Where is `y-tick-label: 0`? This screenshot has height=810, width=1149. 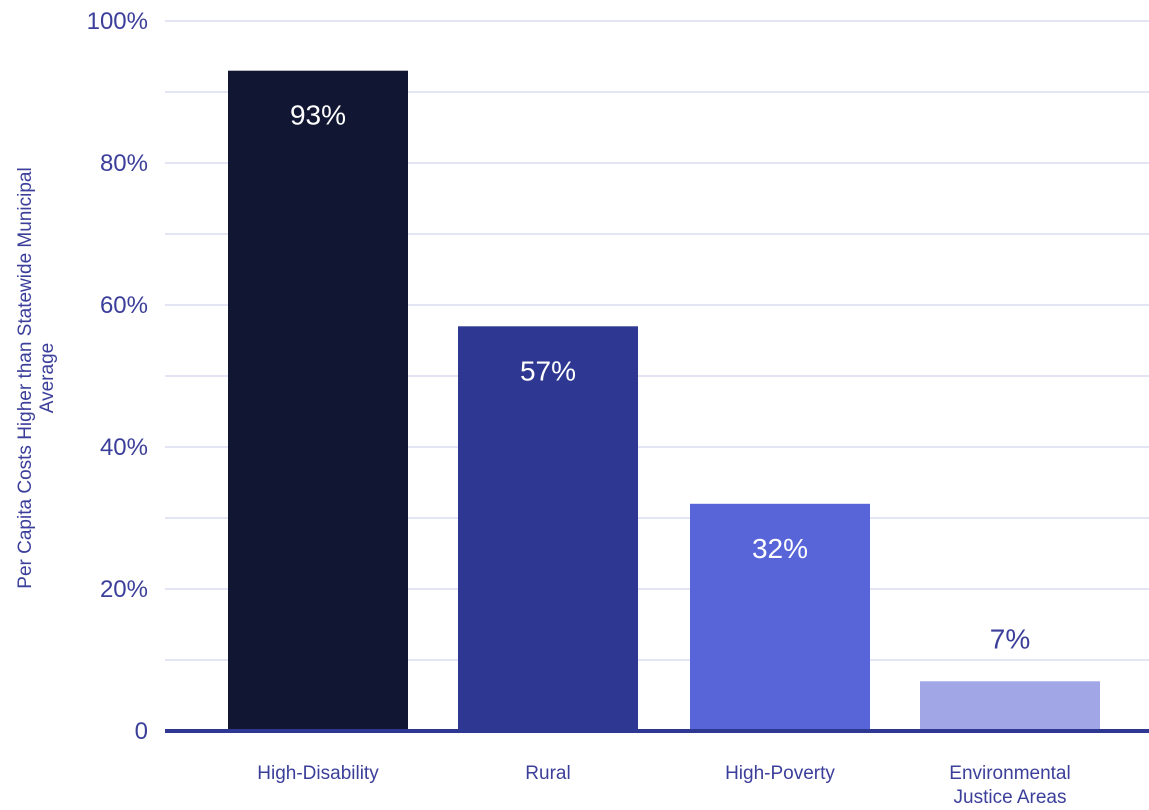
y-tick-label: 0 is located at coordinates (141, 731).